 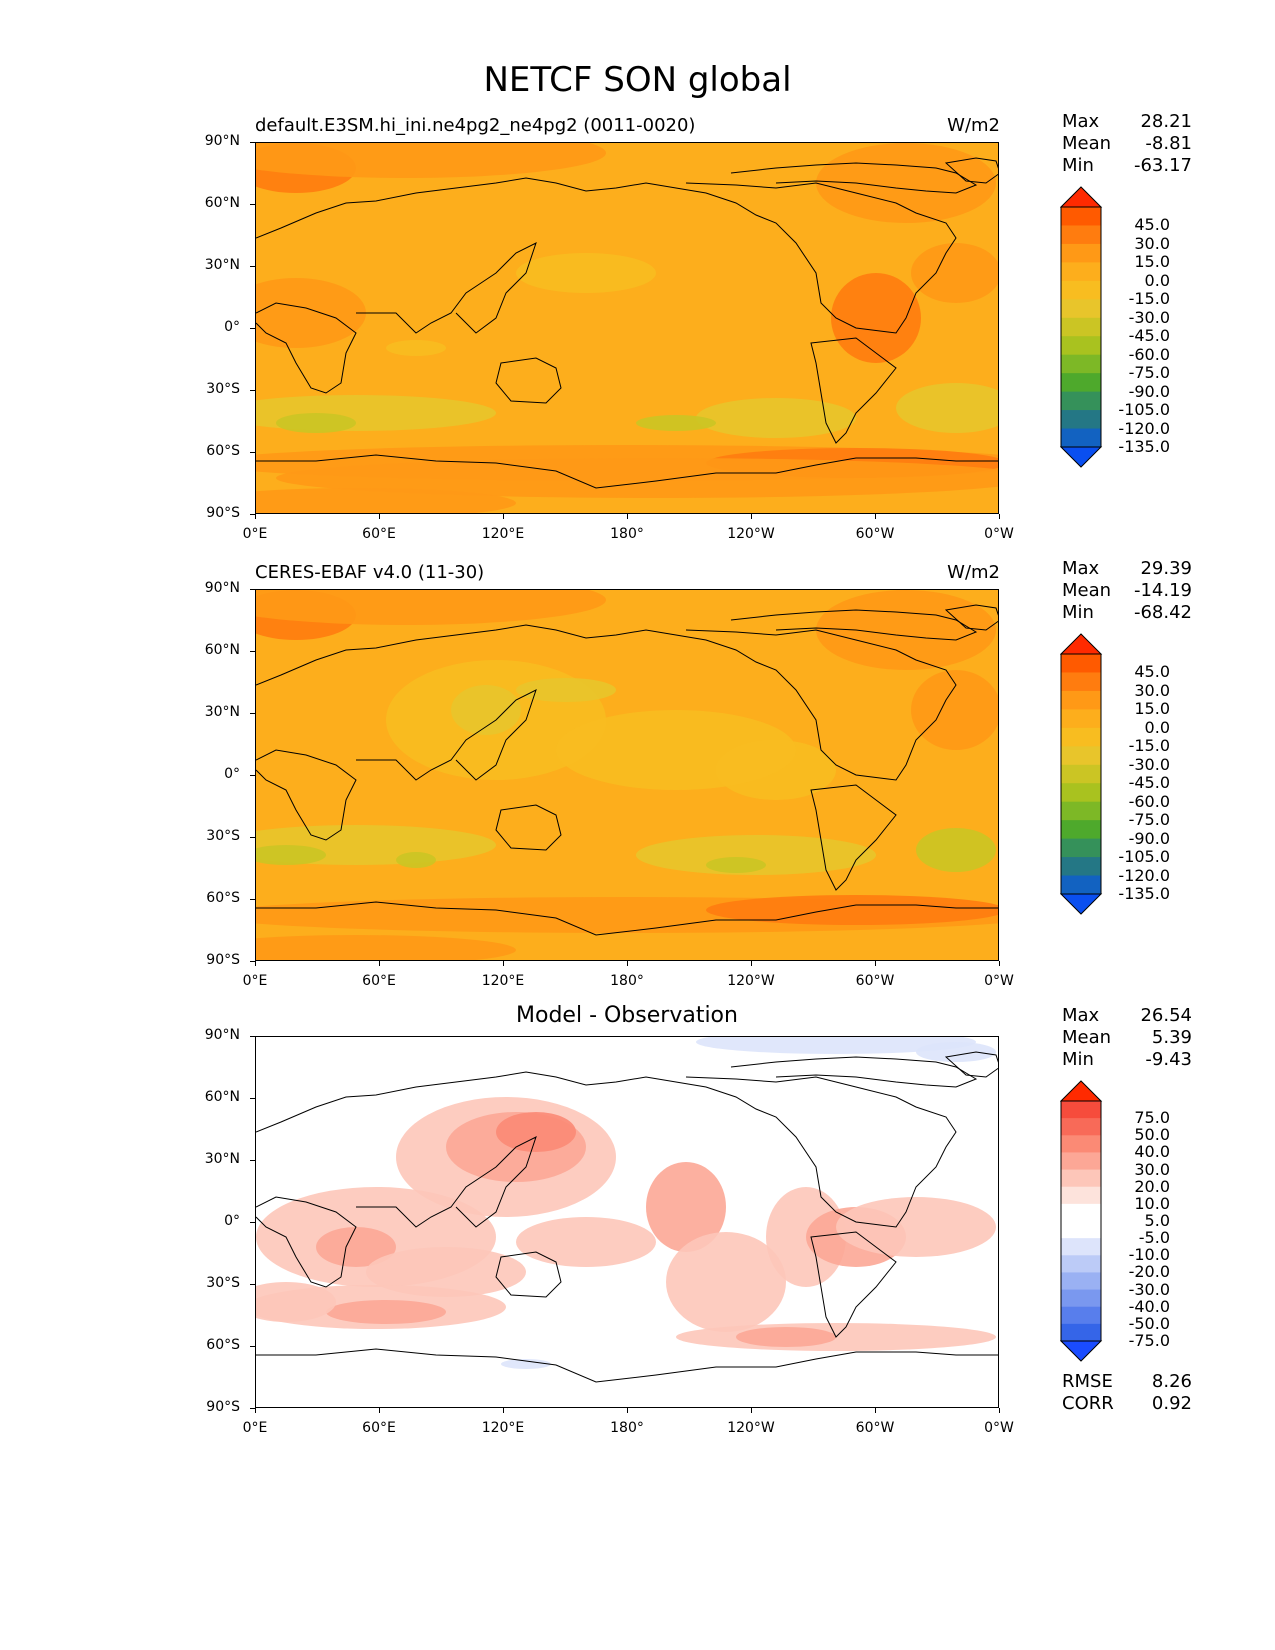 What do you see at coordinates (255, 981) in the screenshot?
I see `x-tick-label: 0°E` at bounding box center [255, 981].